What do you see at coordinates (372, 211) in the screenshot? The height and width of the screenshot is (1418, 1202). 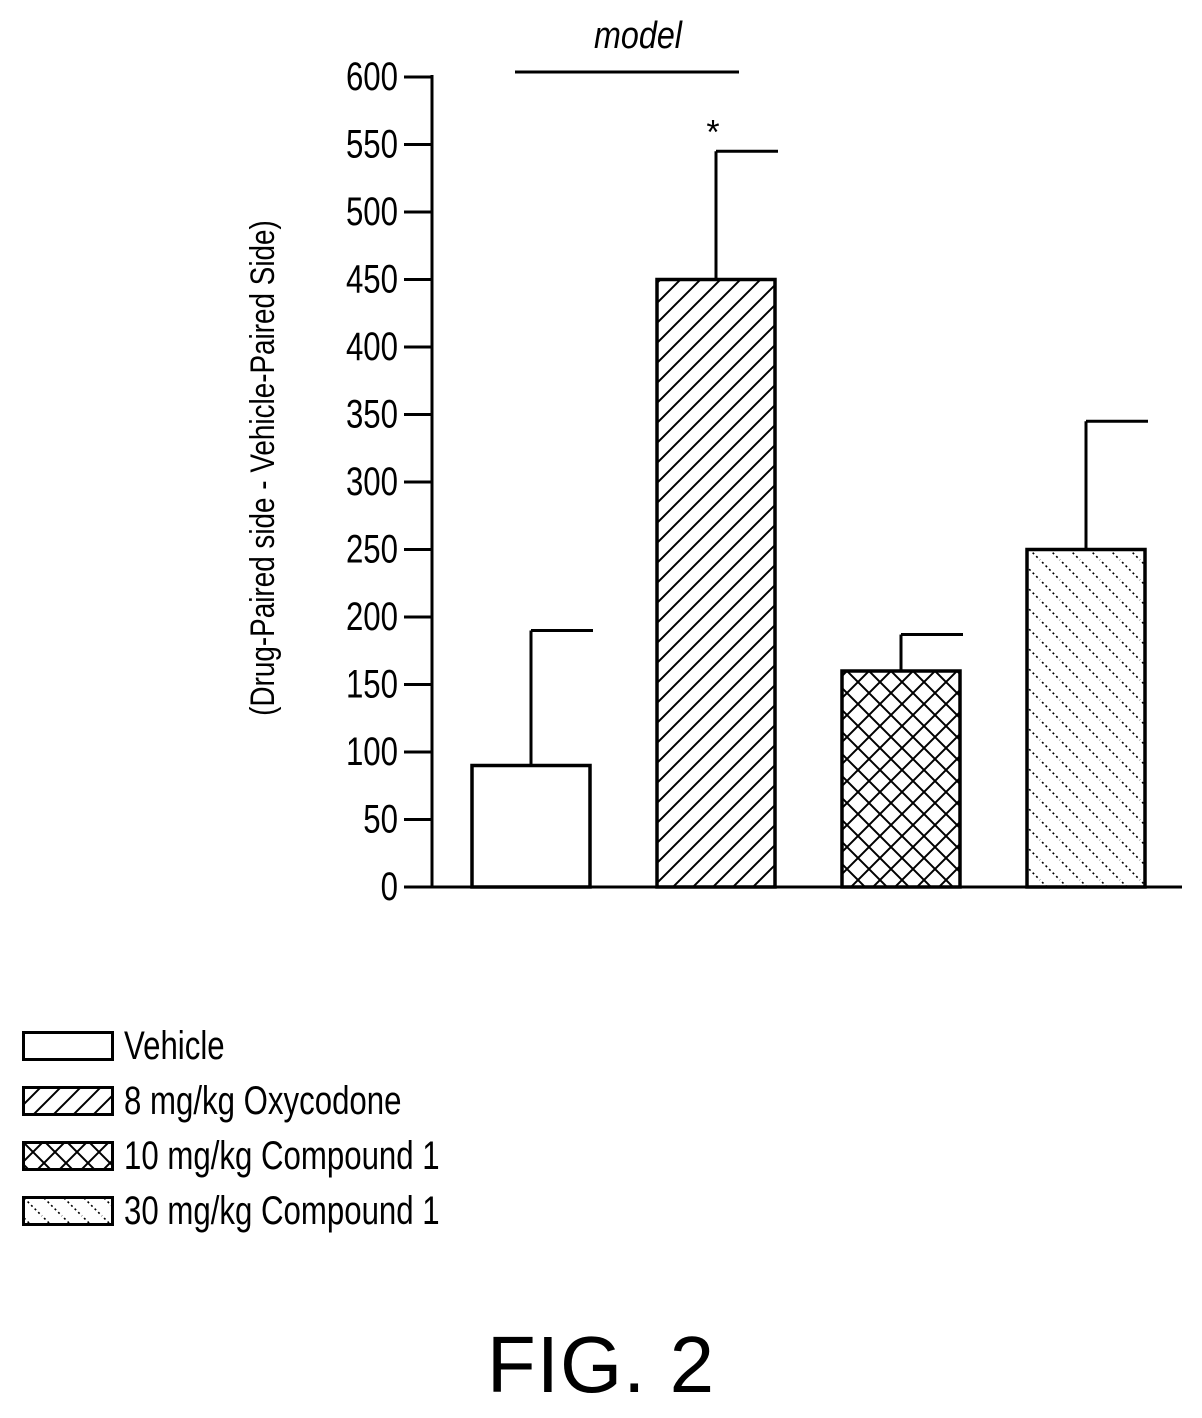 I see `y-tick-label: 500` at bounding box center [372, 211].